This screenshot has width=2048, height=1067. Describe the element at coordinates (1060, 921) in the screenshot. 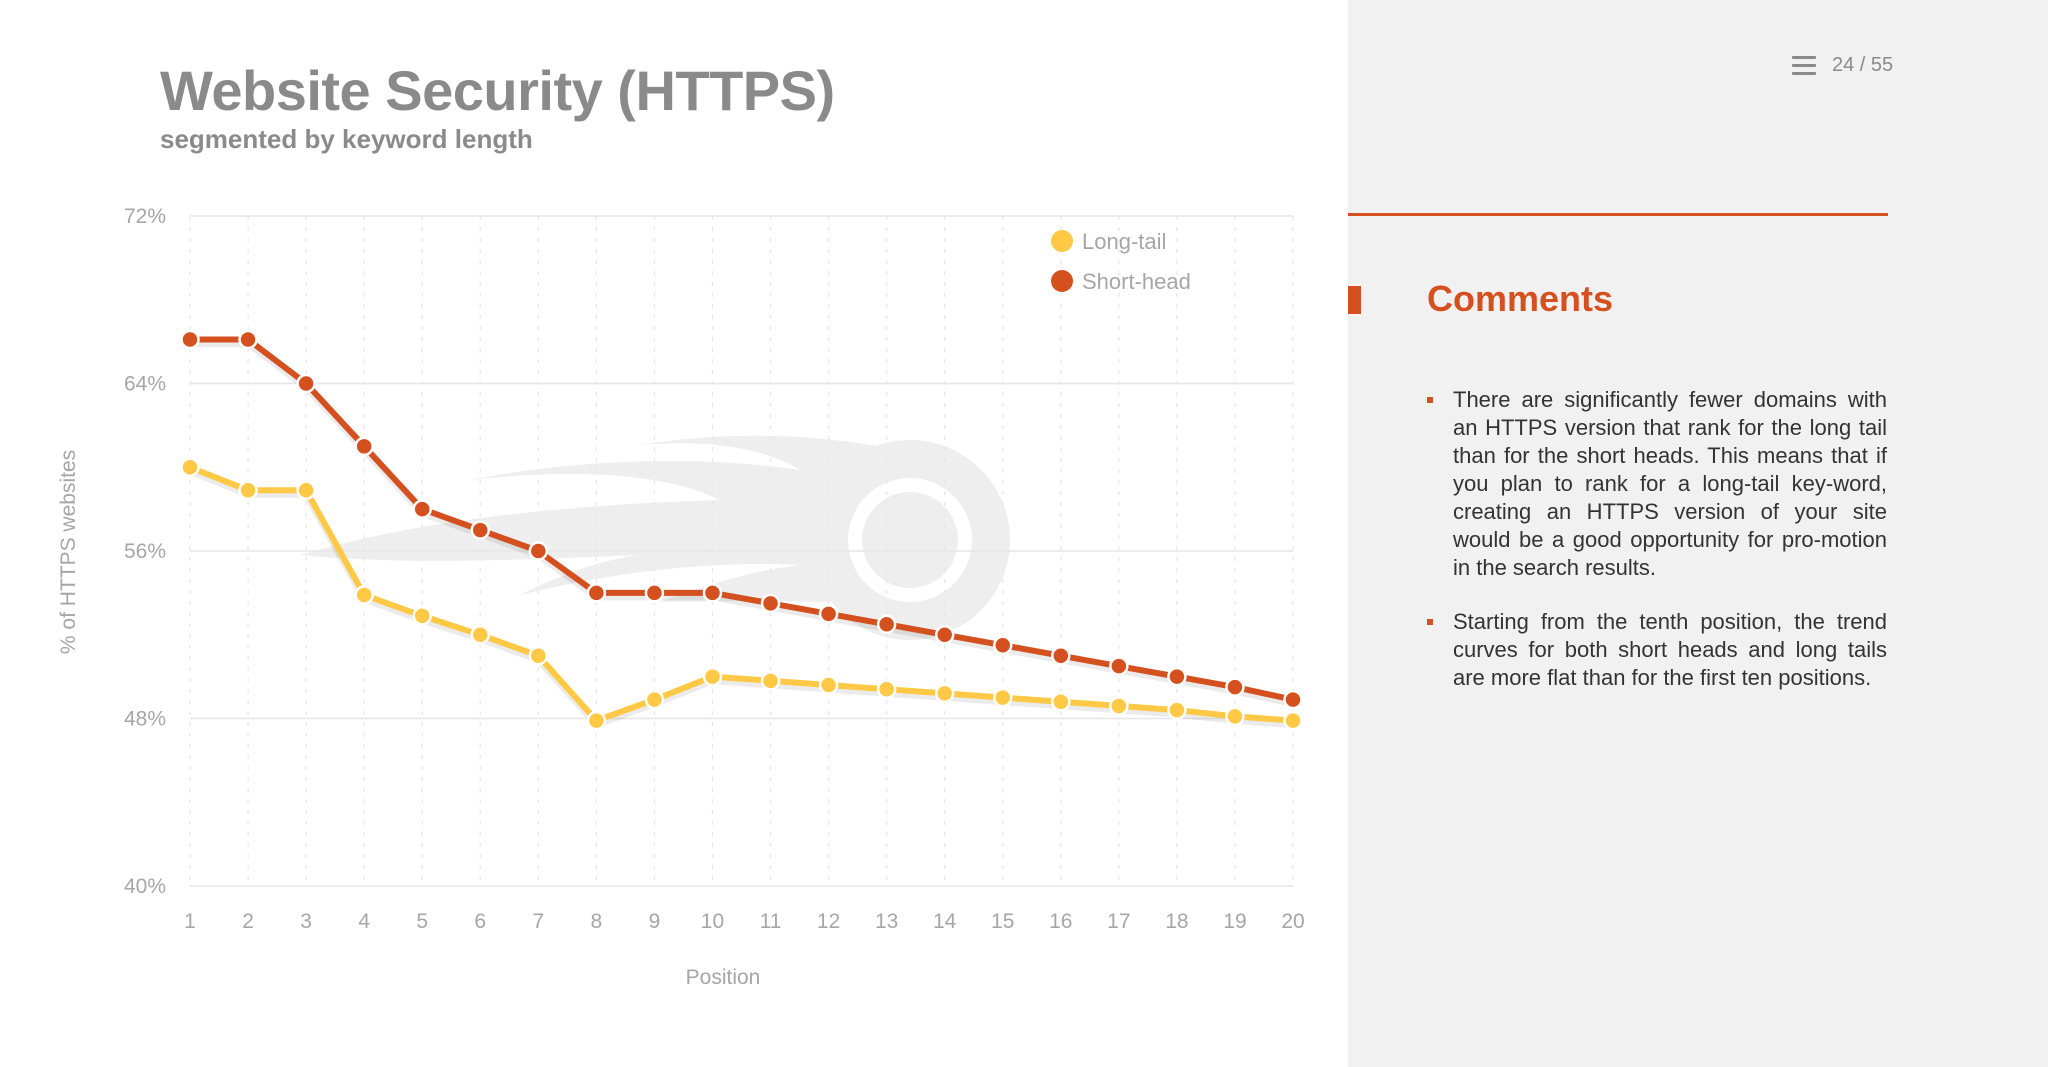

I see `x-tick-label: 16` at that location.